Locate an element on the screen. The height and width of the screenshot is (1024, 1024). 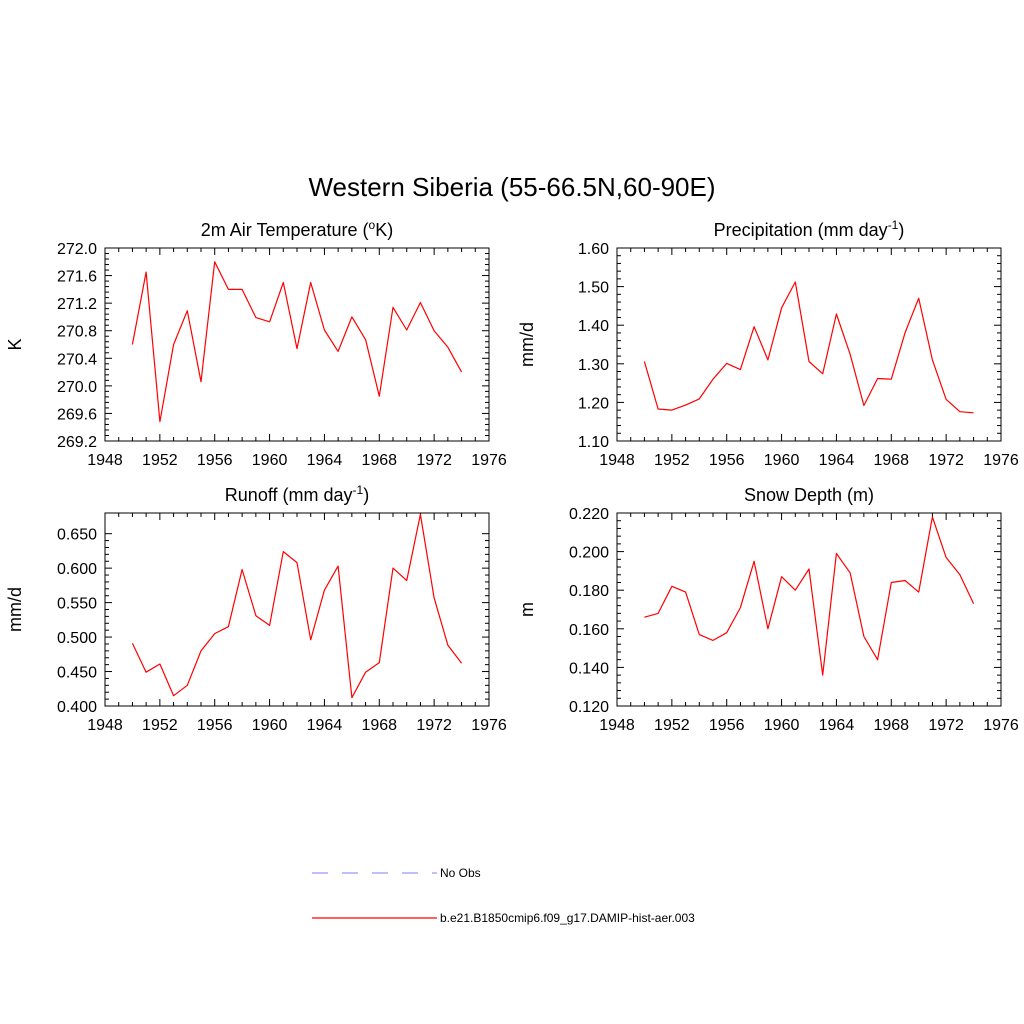
y-tick-label: 271.6 is located at coordinates (77, 277).